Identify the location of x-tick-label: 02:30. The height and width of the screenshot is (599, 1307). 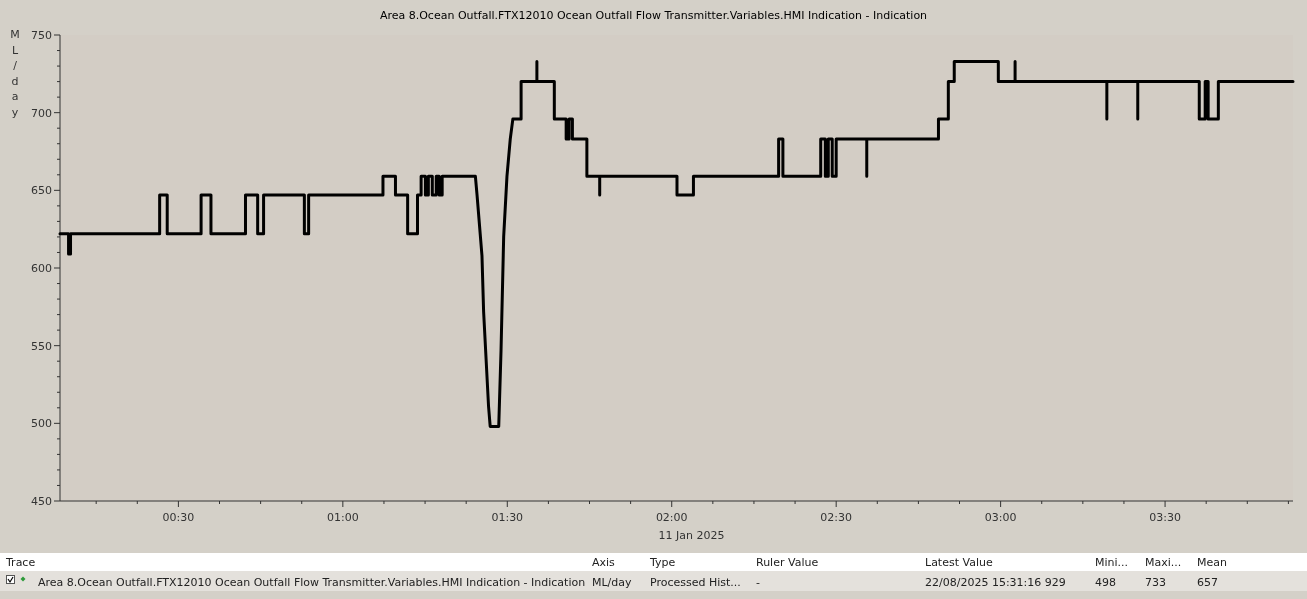
(836, 517).